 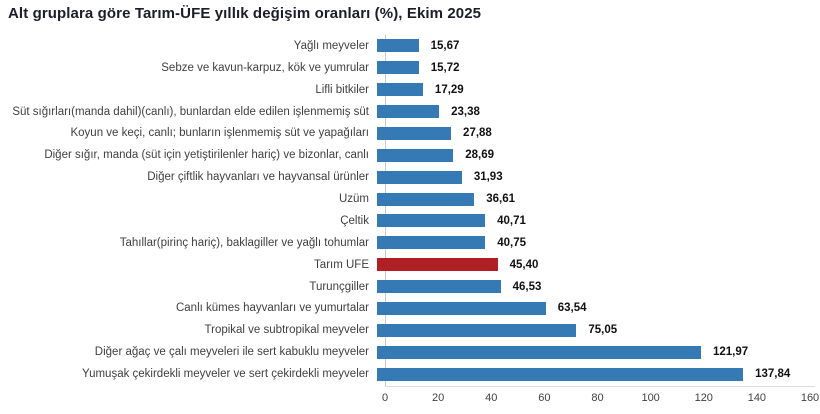 What do you see at coordinates (445, 67) in the screenshot?
I see `value-label: 15,72` at bounding box center [445, 67].